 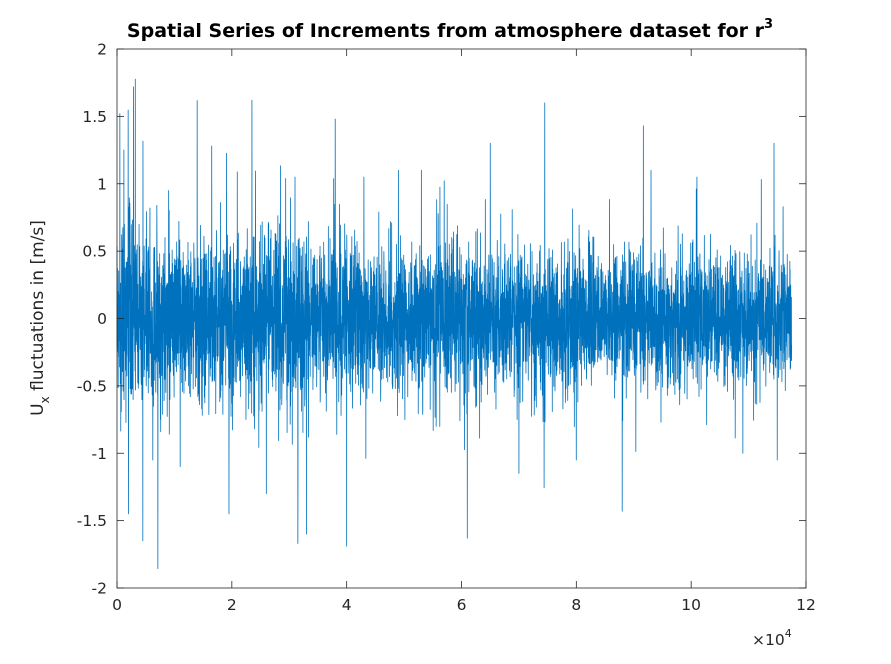 What do you see at coordinates (92, 521) in the screenshot?
I see `y-tick-label: -1.5` at bounding box center [92, 521].